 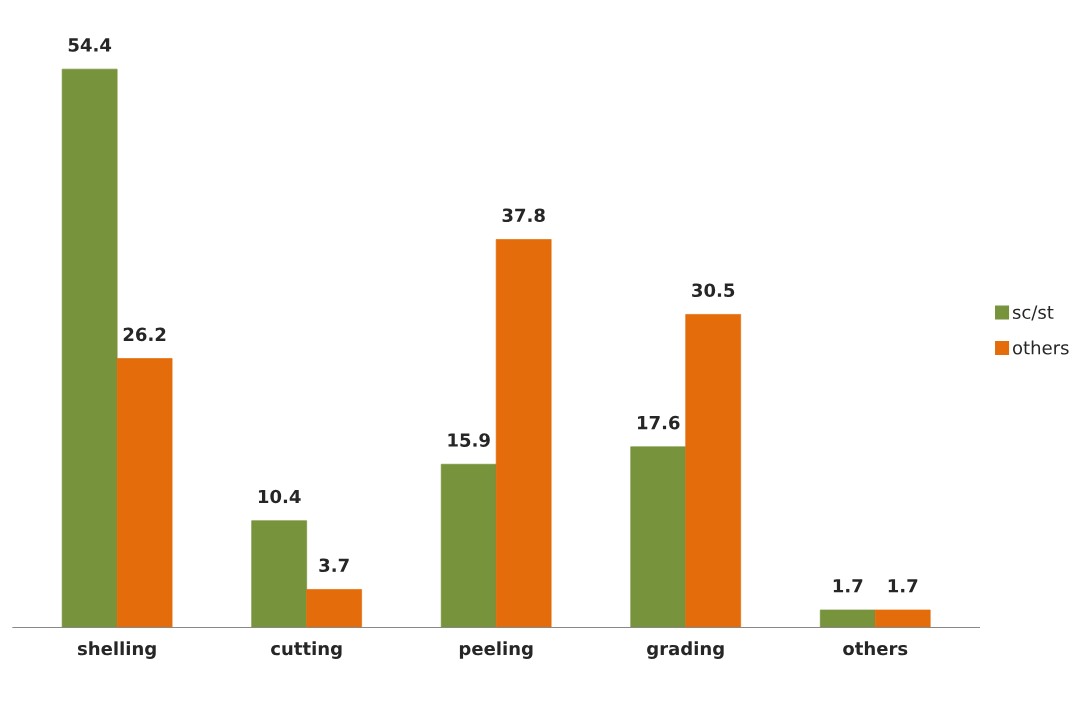 I want to click on x-tick-label: cutting, so click(x=306, y=650).